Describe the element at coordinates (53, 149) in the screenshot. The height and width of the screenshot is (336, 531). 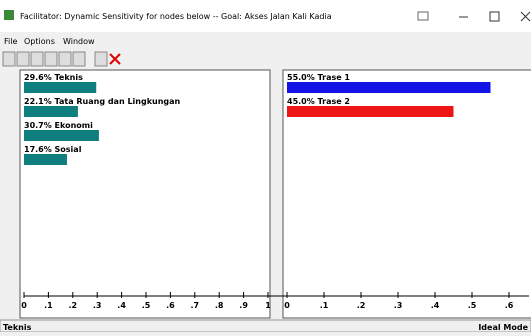
I see `bar-label: 17.6% Sosial` at that location.